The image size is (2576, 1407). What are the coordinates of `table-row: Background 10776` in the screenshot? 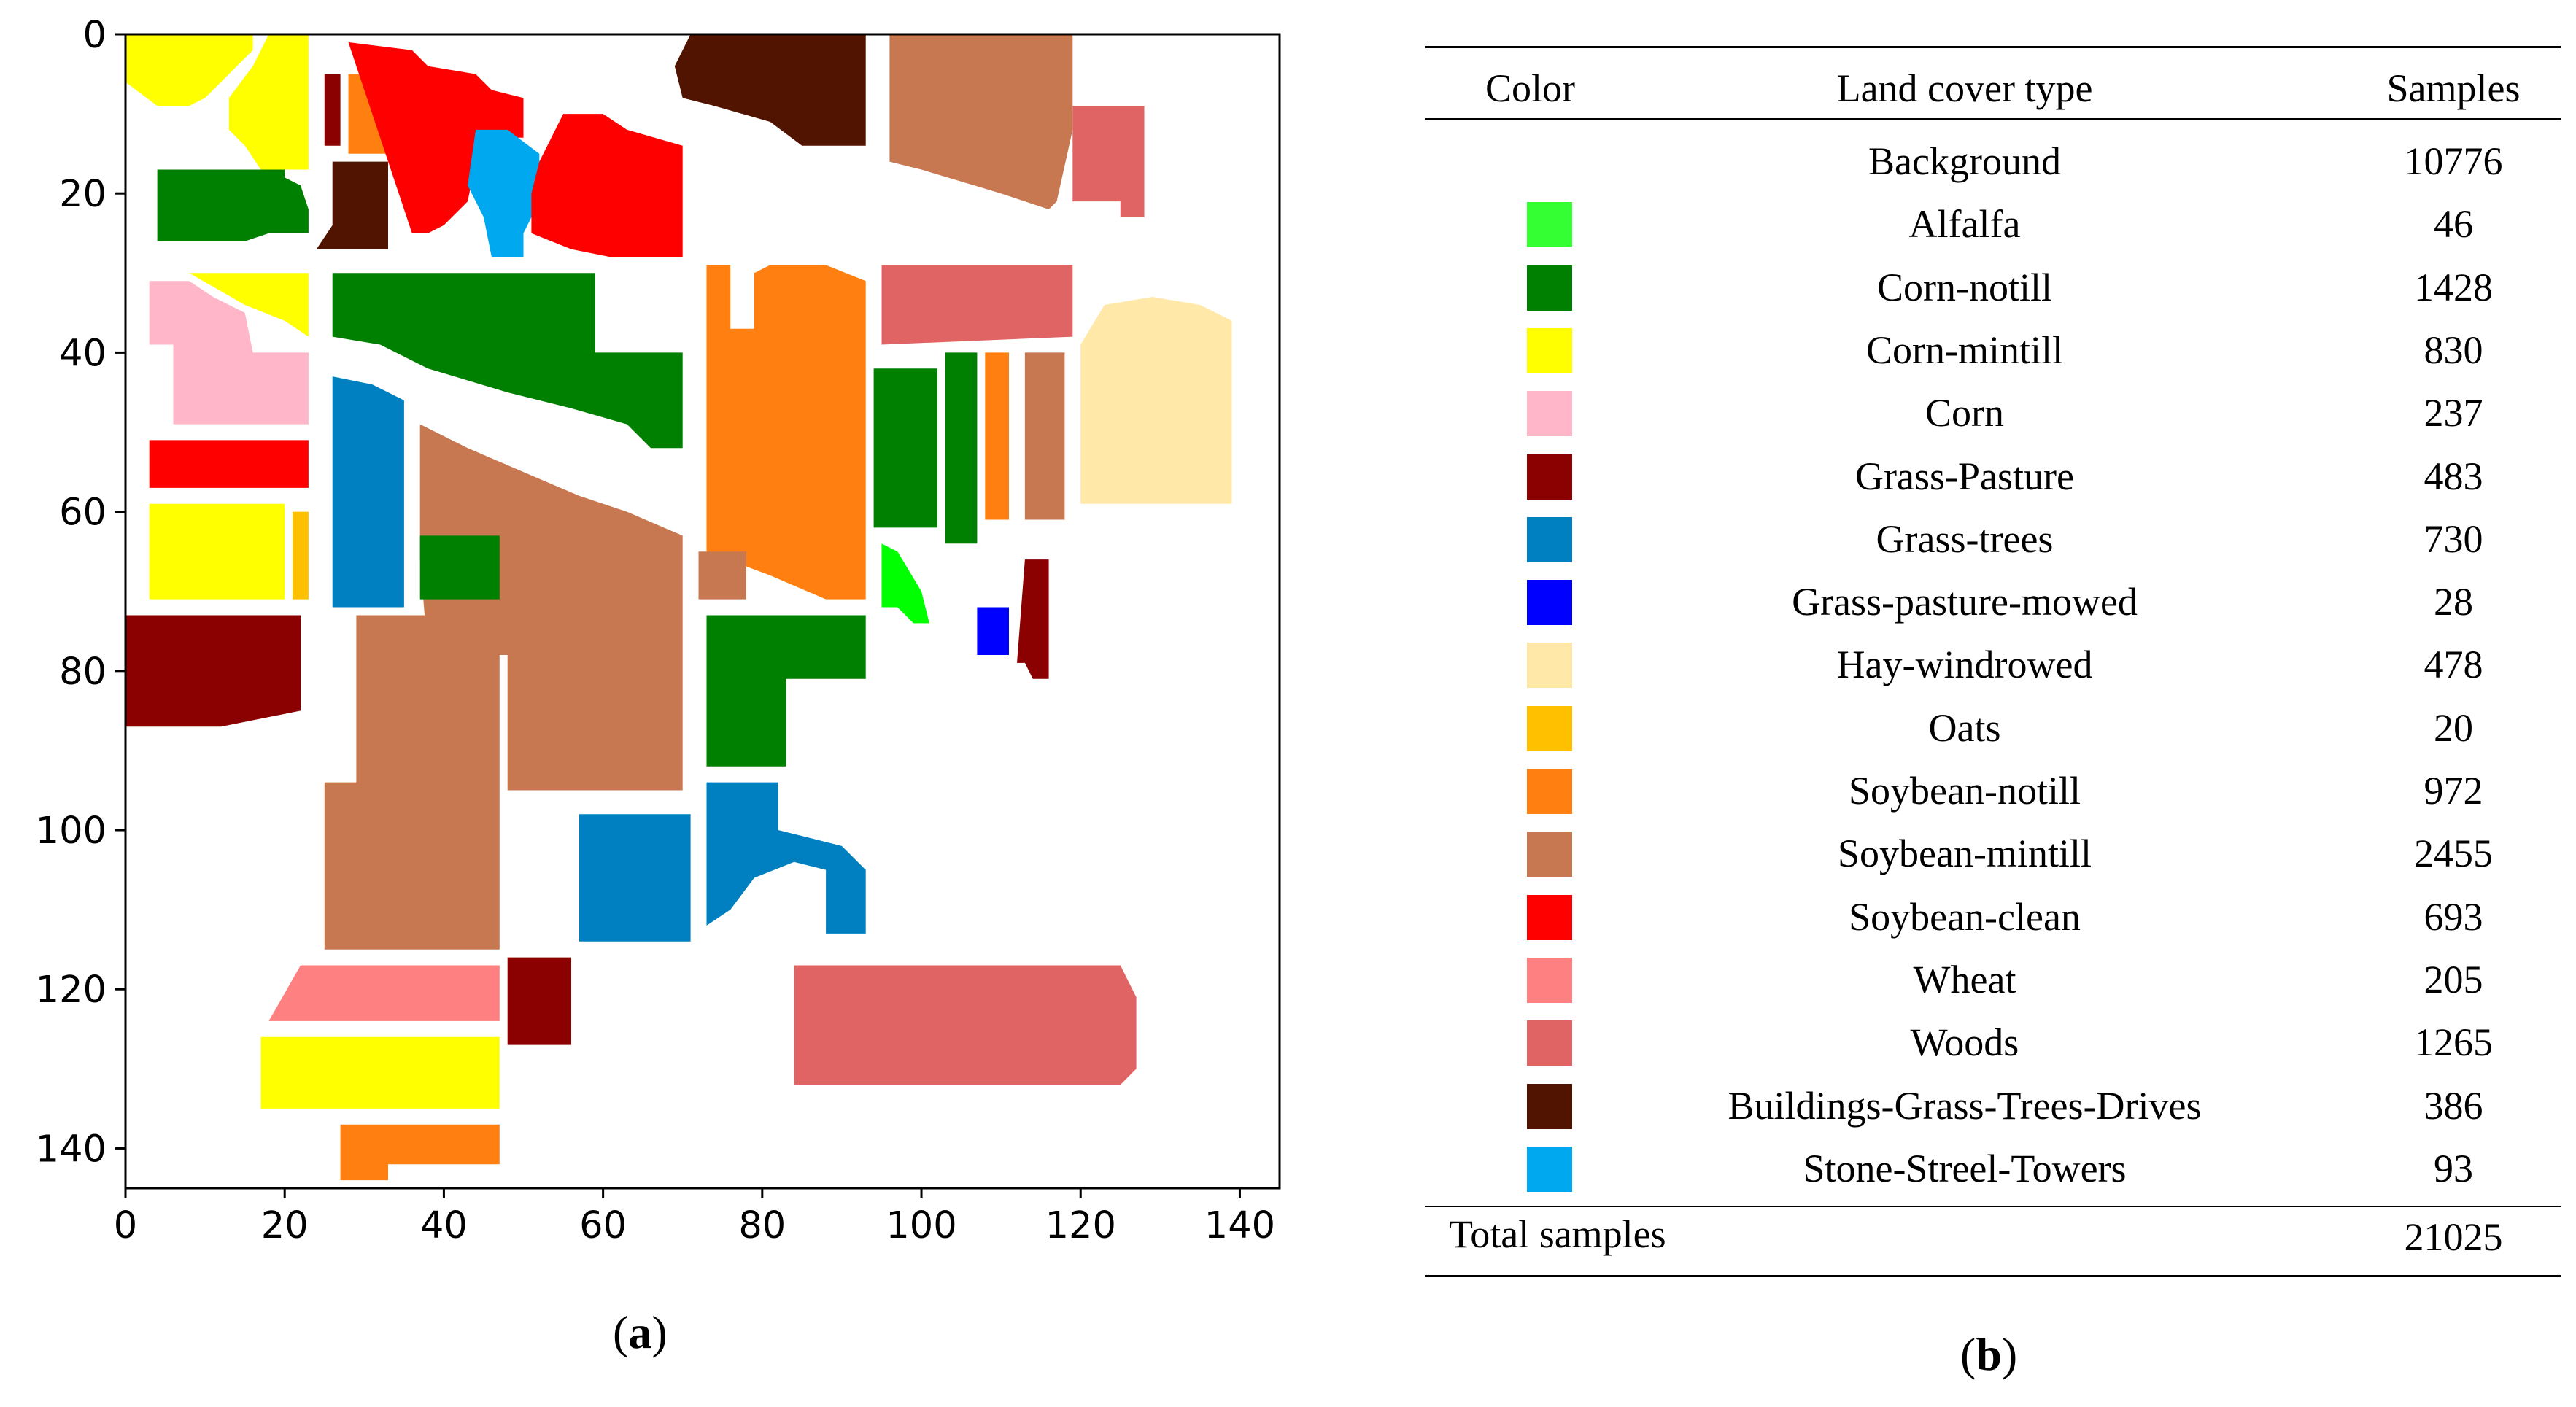 It's located at (1993, 162).